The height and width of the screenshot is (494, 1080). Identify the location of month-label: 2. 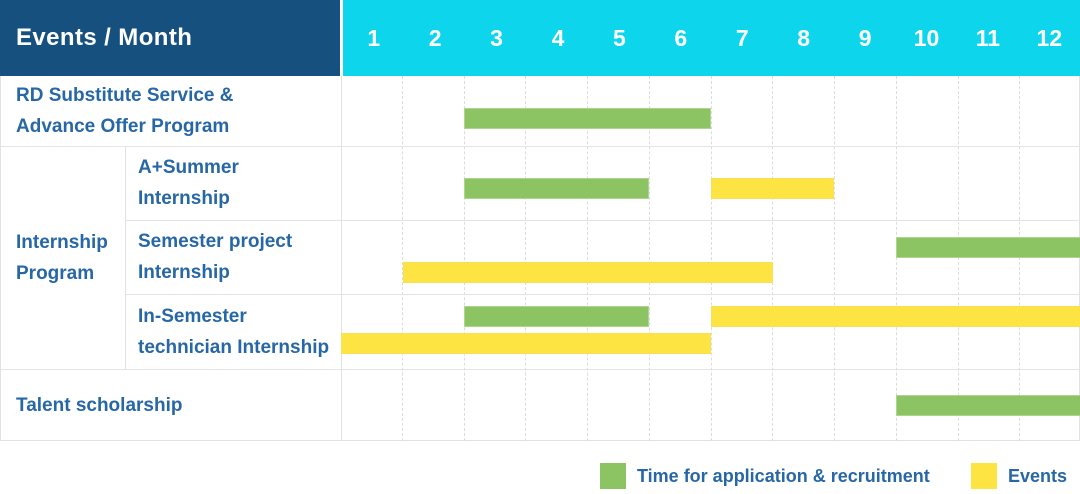
(435, 37).